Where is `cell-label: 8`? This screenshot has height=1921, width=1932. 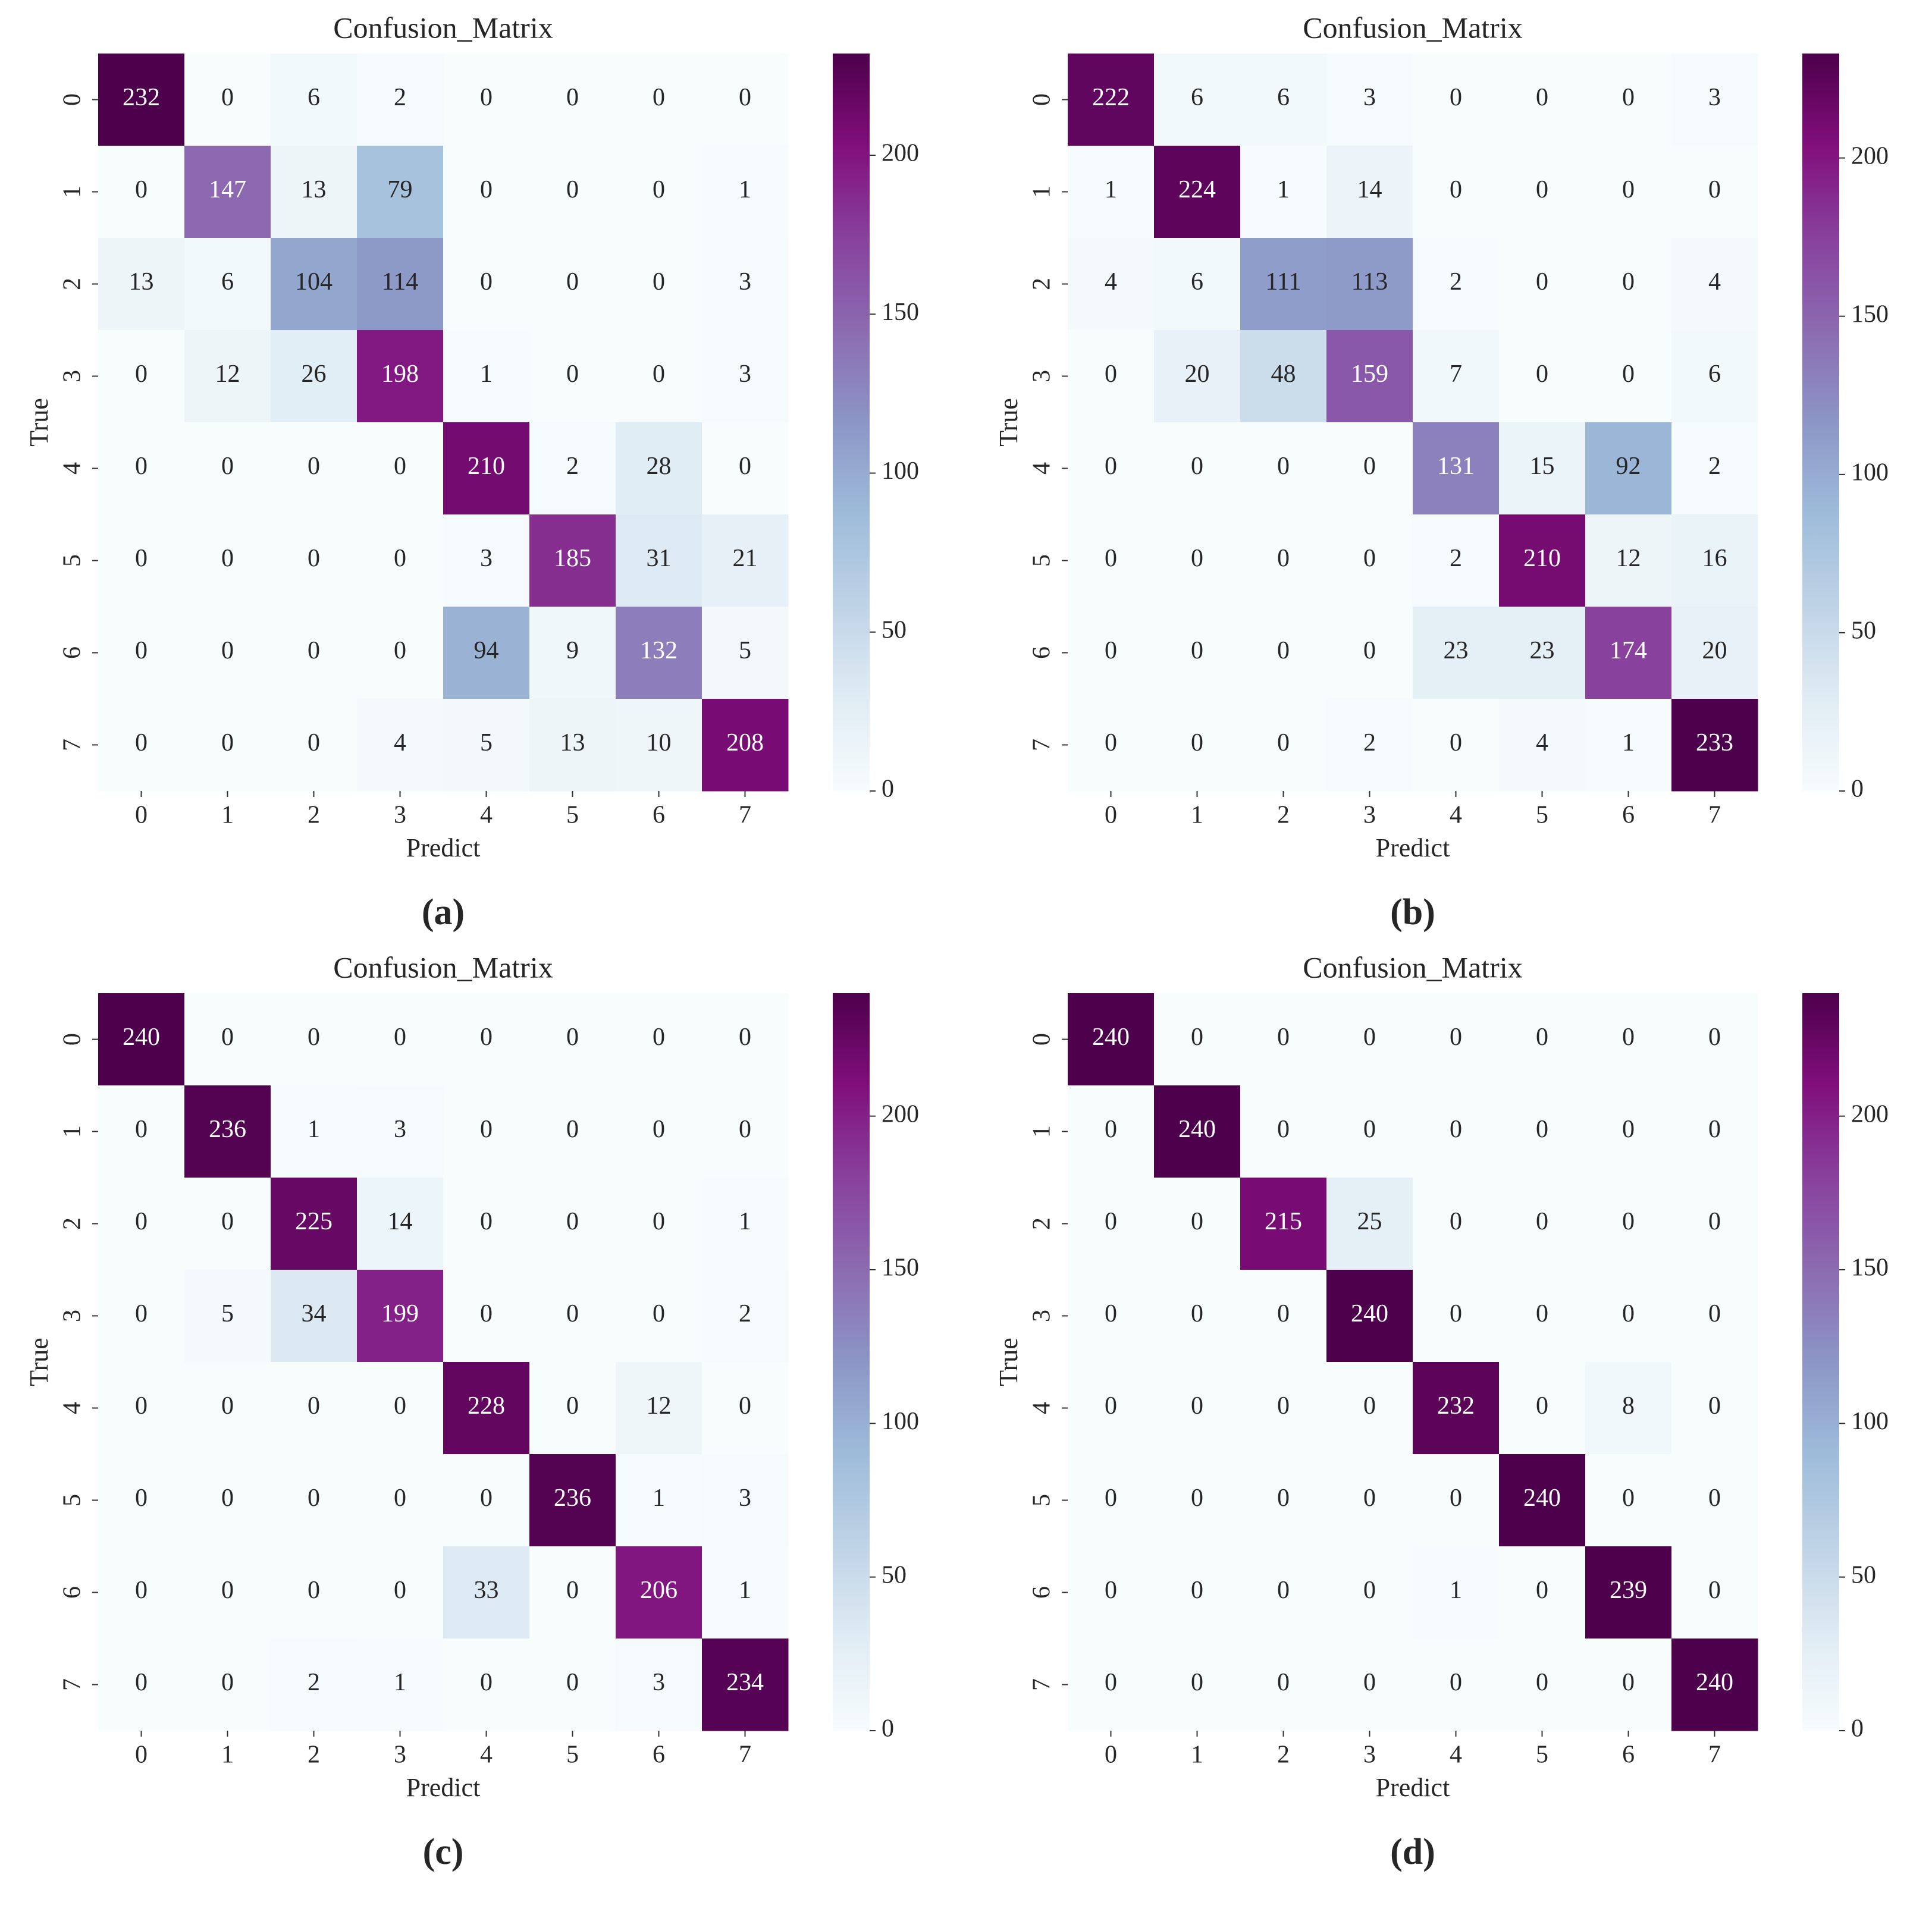
cell-label: 8 is located at coordinates (1628, 1406).